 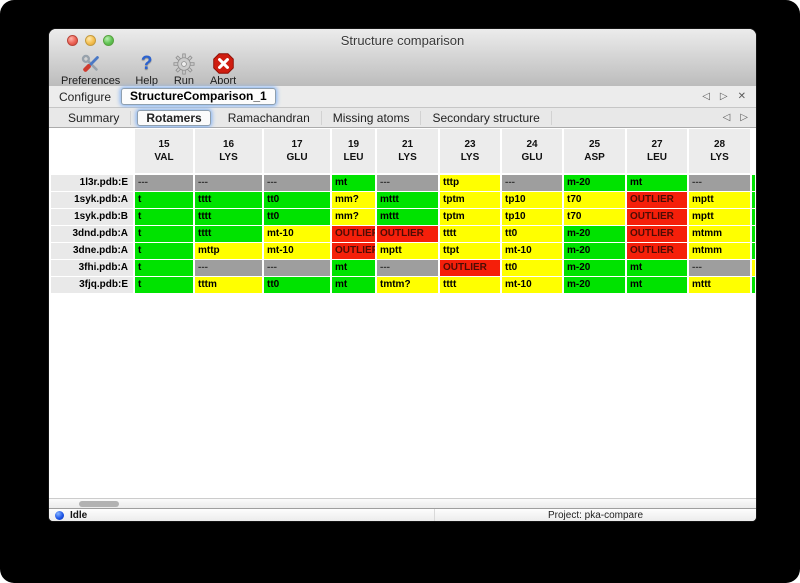 What do you see at coordinates (164, 151) in the screenshot?
I see `column-header-15: 15 VAL` at bounding box center [164, 151].